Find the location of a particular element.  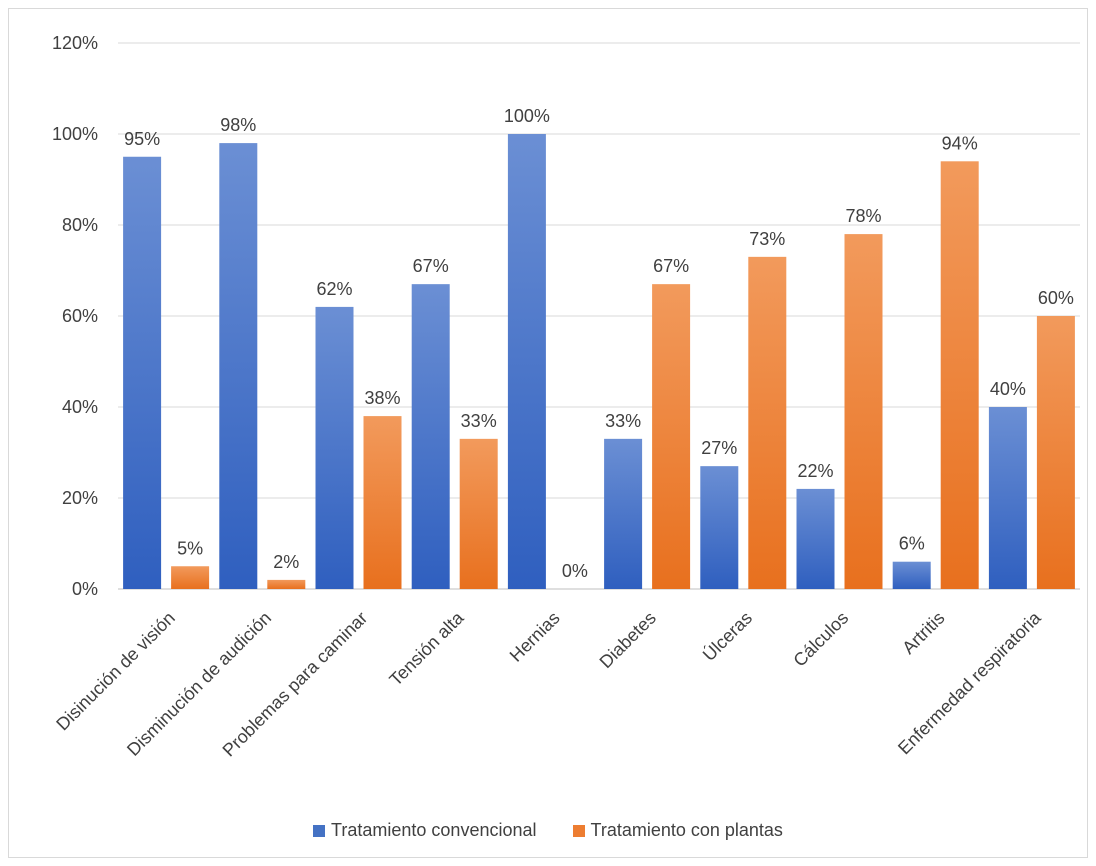

x-tick-label: Cálculos is located at coordinates (820, 639).